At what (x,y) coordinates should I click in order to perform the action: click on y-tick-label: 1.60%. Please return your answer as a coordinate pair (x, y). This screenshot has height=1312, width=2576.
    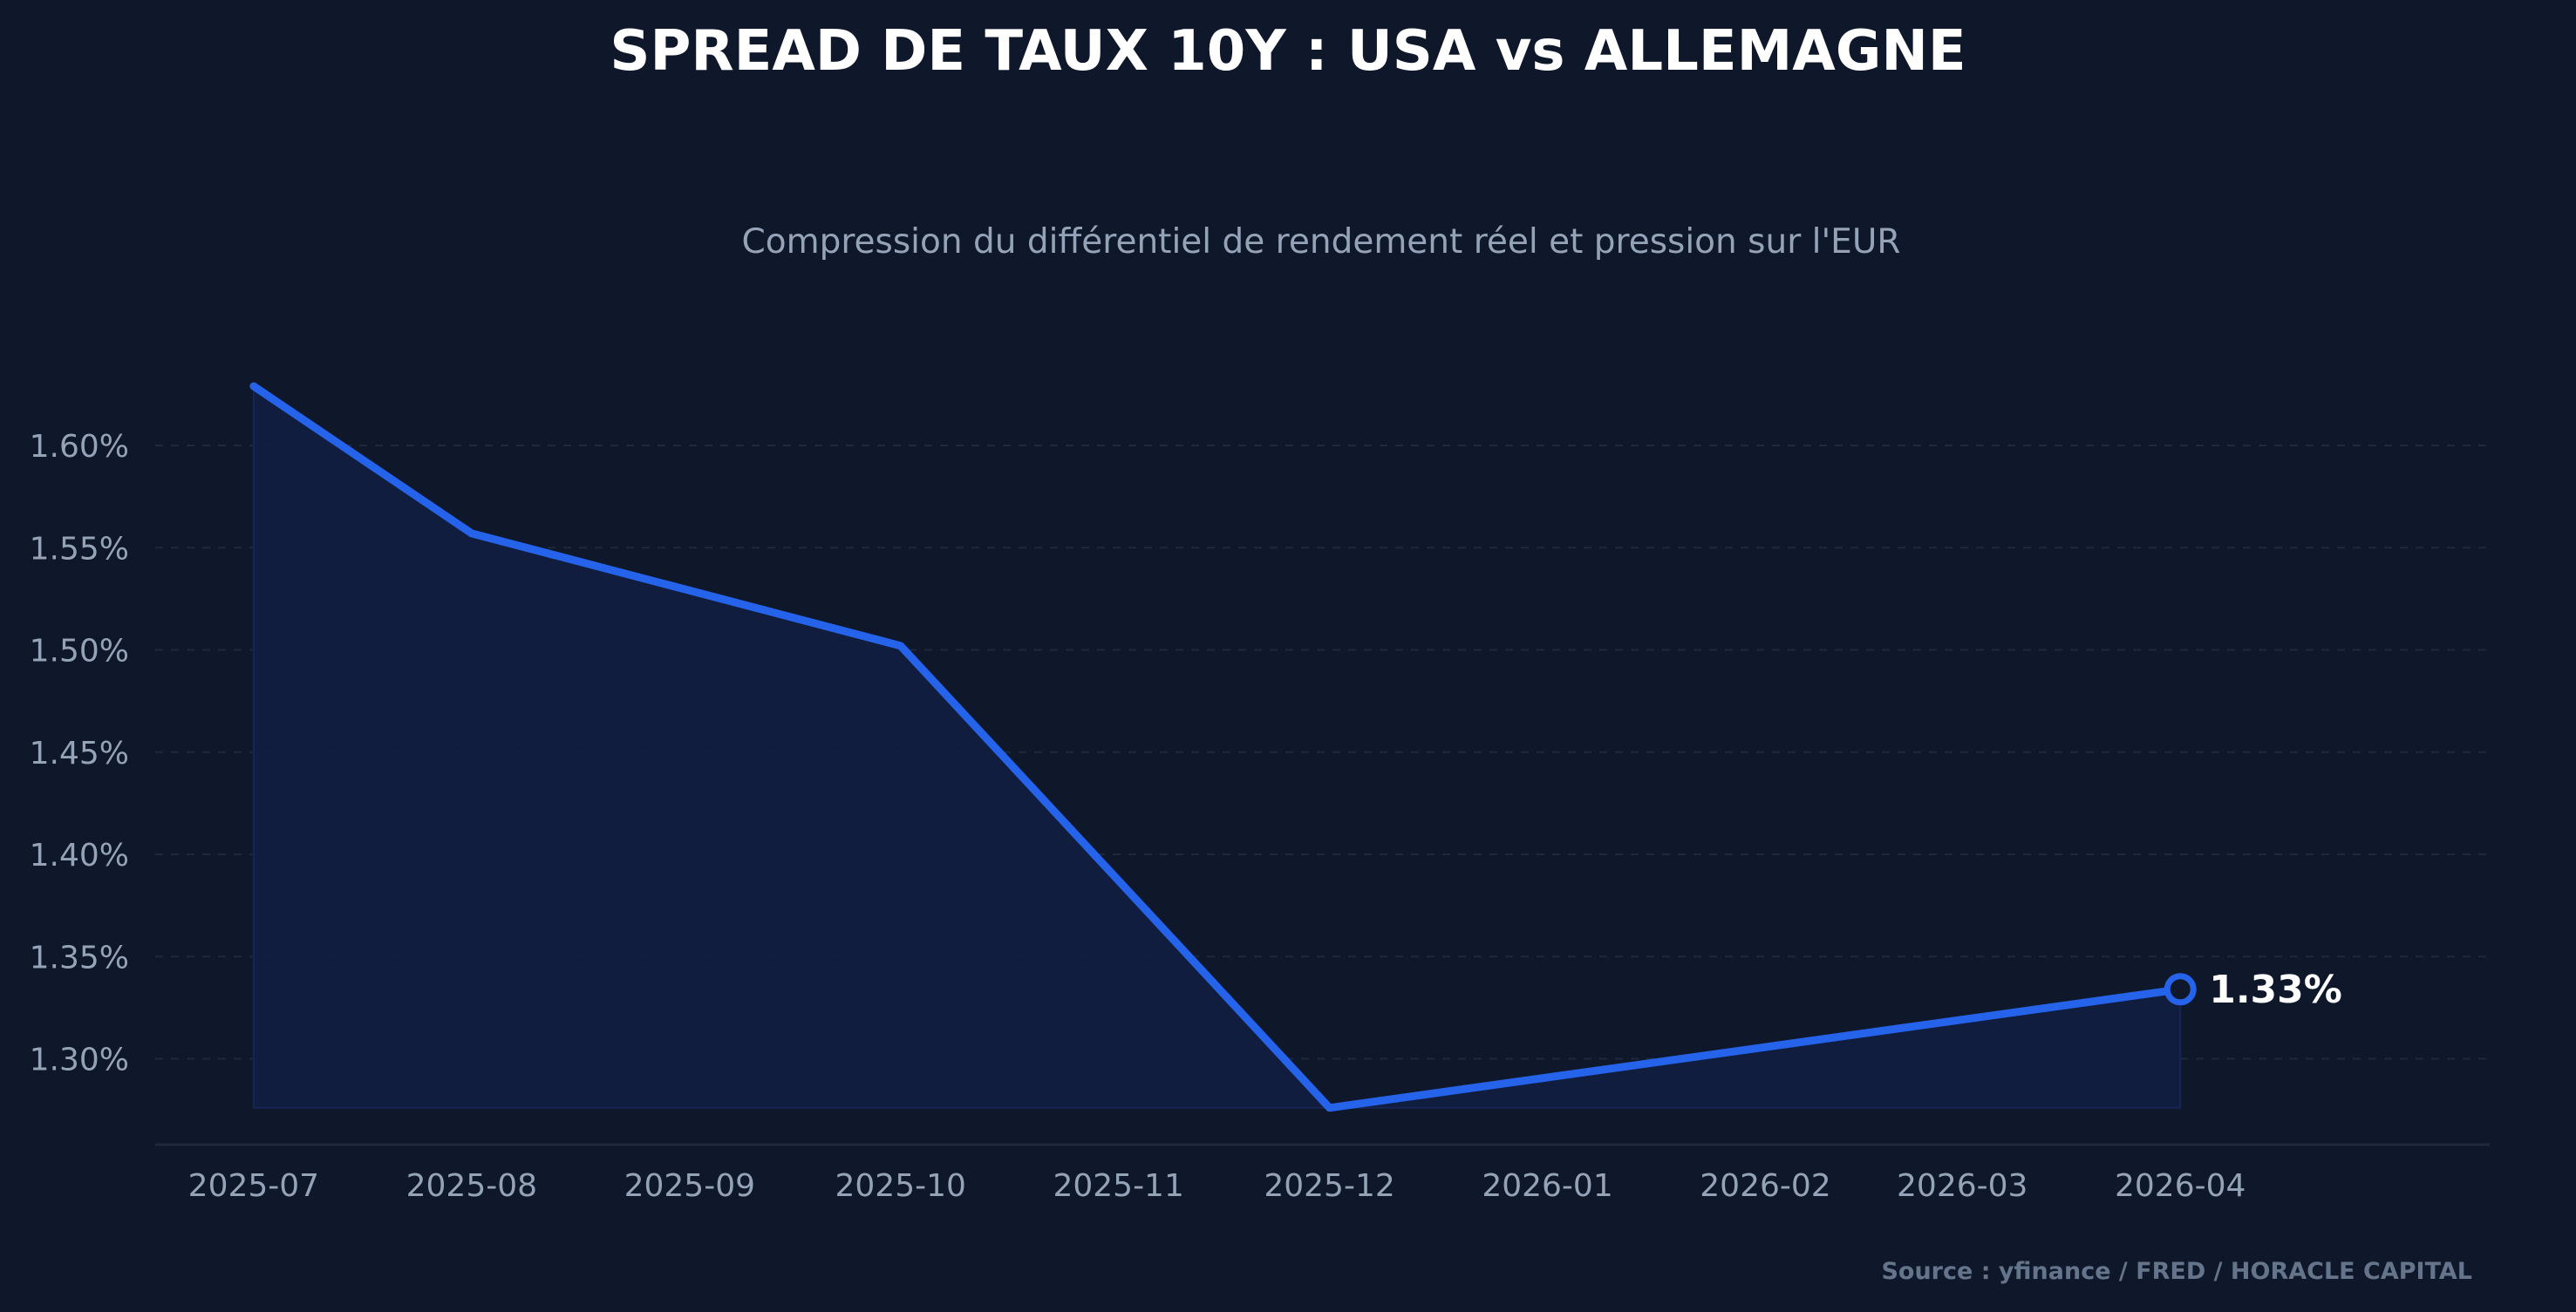
    Looking at the image, I should click on (79, 447).